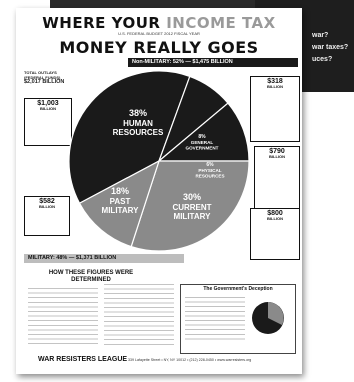 Image resolution: width=354 pixels, height=382 pixels. Describe the element at coordinates (213, 62) in the screenshot. I see `non-military-bar: Non-MILITARY: 52% — $1,475 BILLION` at that location.